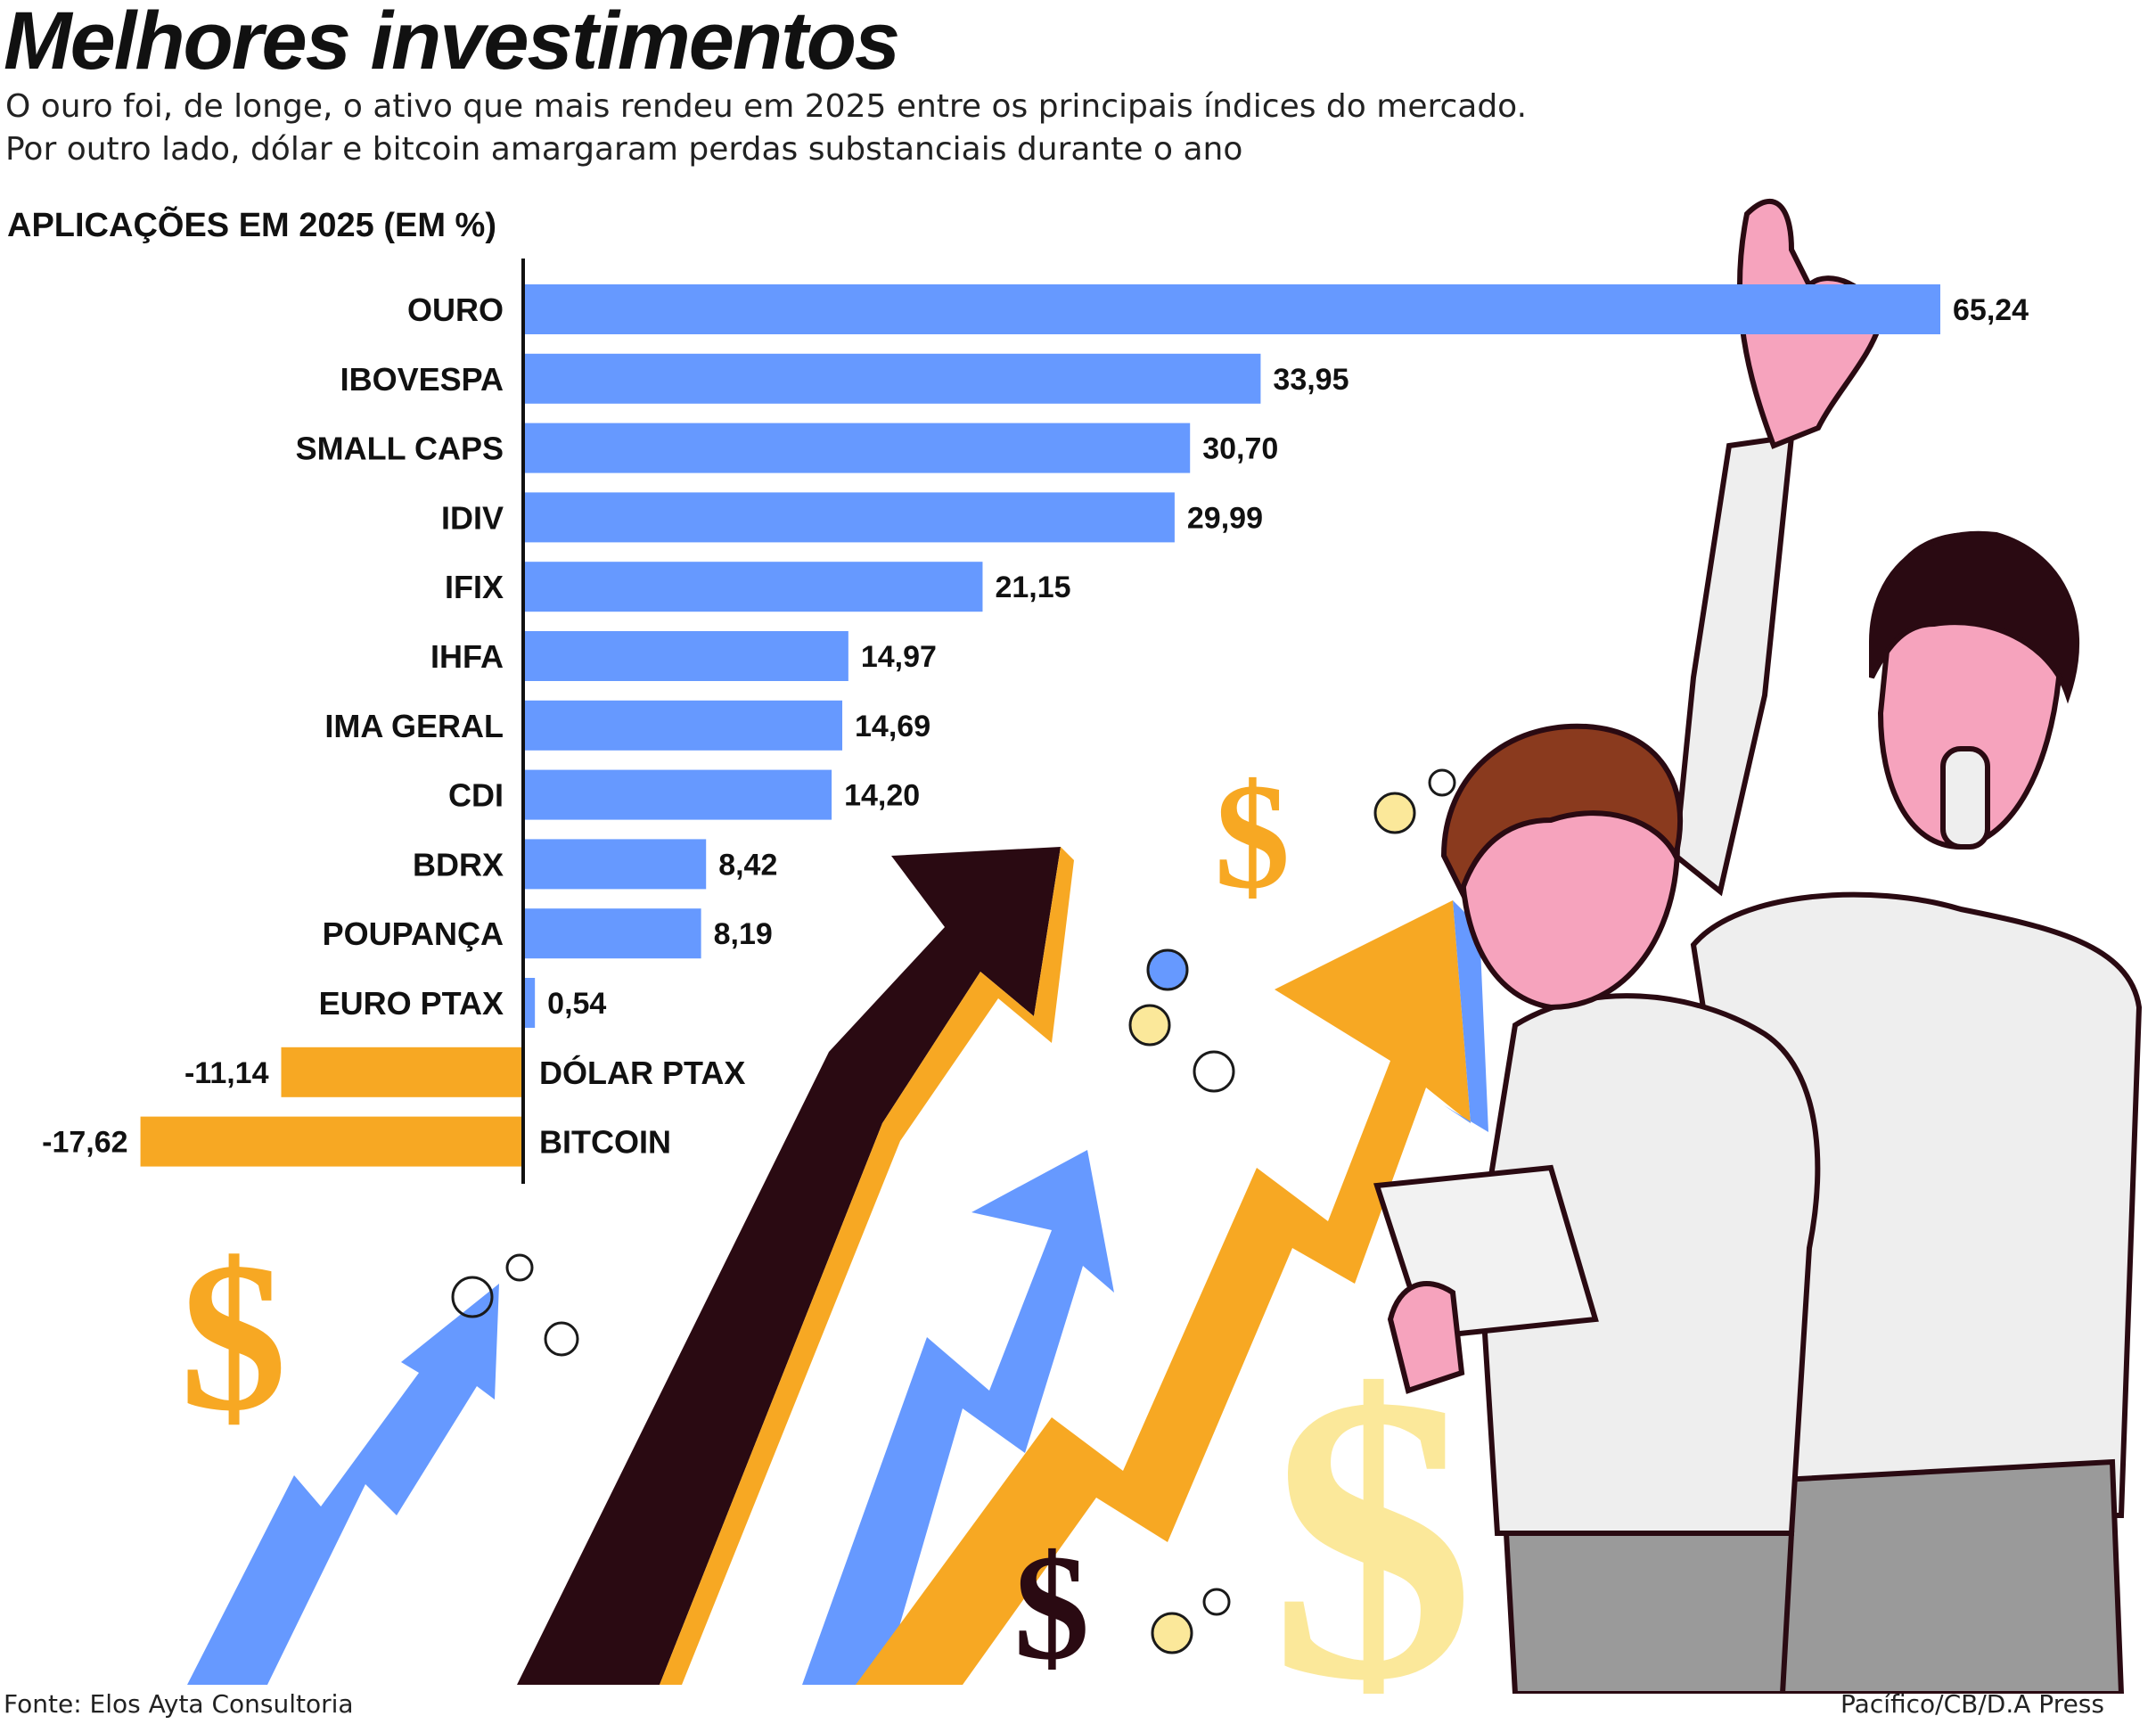  What do you see at coordinates (1032, 587) in the screenshot?
I see `value-label-4: 21,15` at bounding box center [1032, 587].